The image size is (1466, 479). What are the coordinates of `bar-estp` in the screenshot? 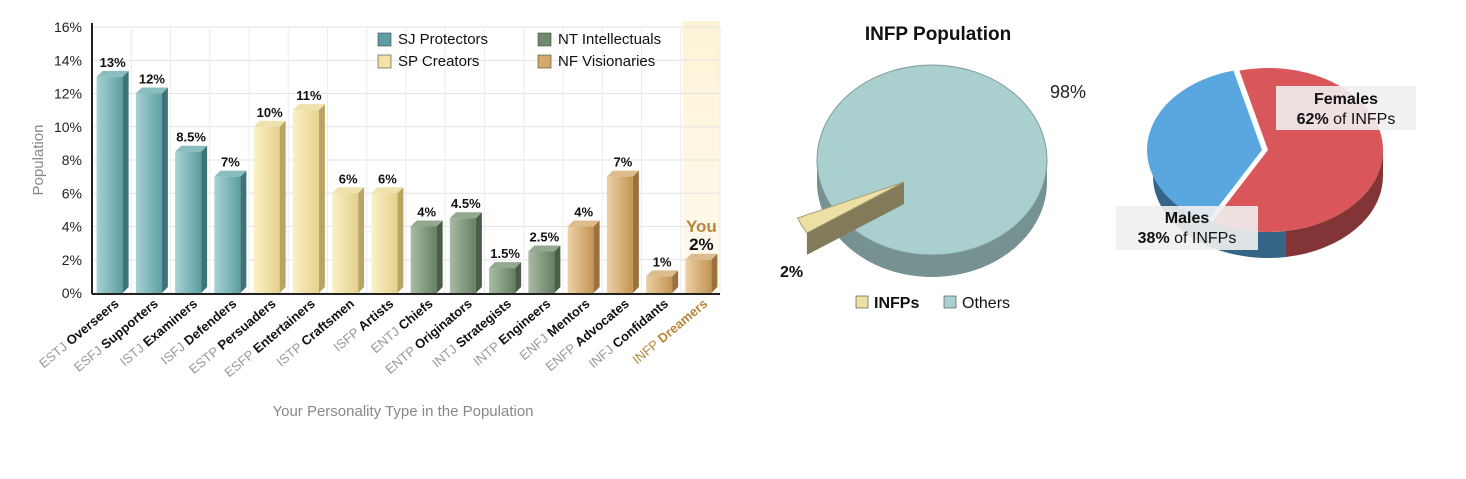 It's located at (266, 209).